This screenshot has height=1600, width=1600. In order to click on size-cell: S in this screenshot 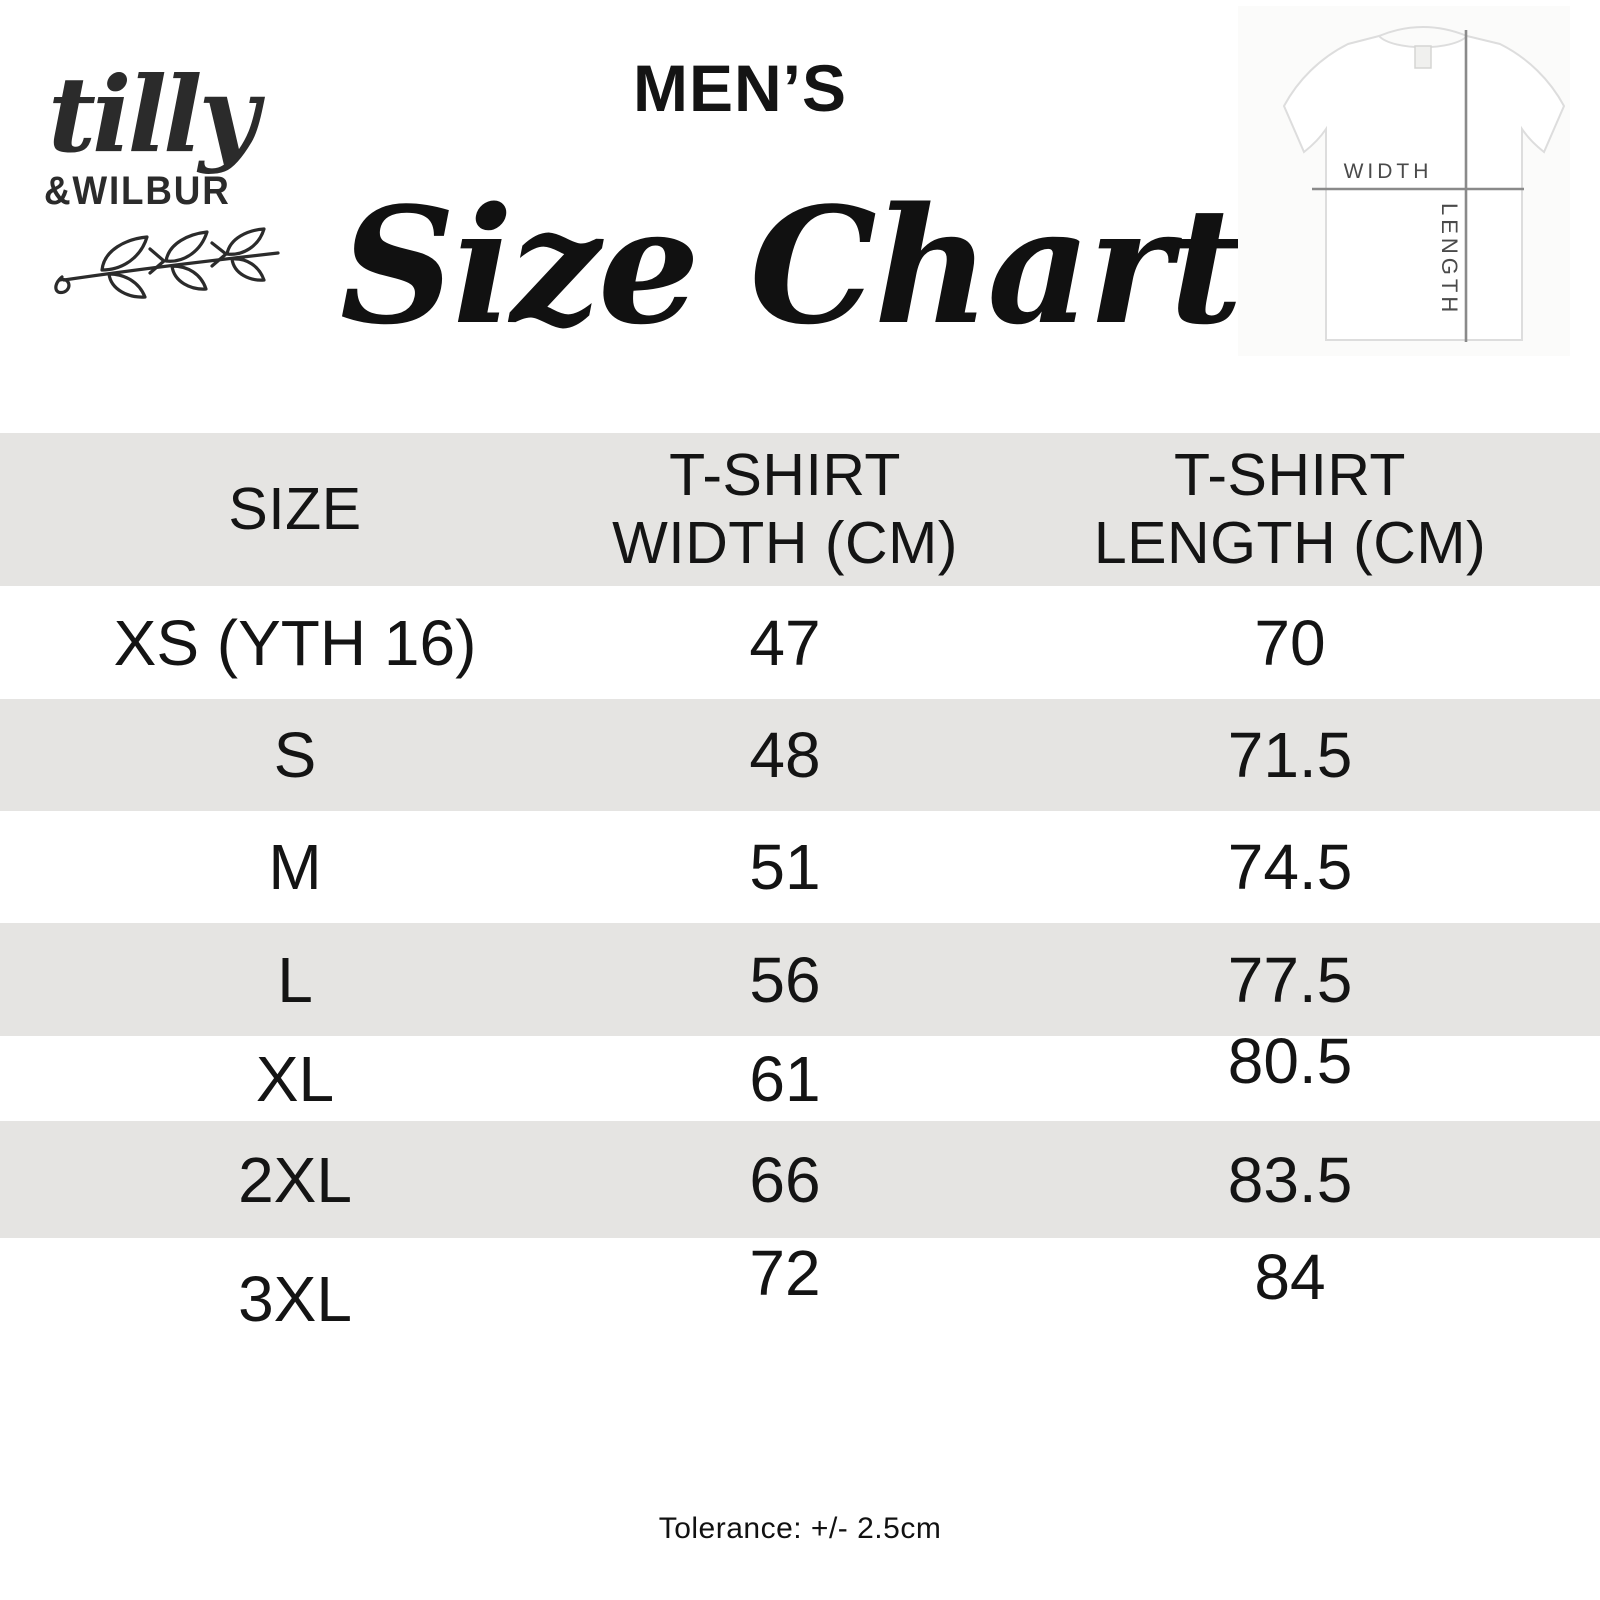, I will do `click(295, 755)`.